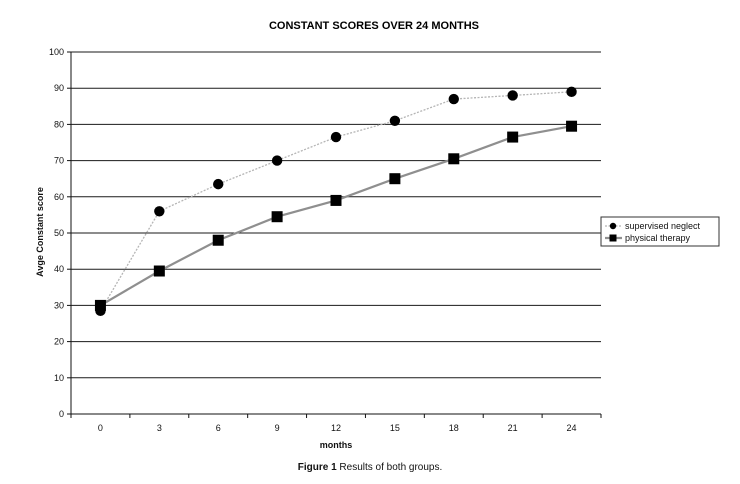 This screenshot has height=484, width=740. What do you see at coordinates (59, 124) in the screenshot?
I see `y-tick-label-80: 80` at bounding box center [59, 124].